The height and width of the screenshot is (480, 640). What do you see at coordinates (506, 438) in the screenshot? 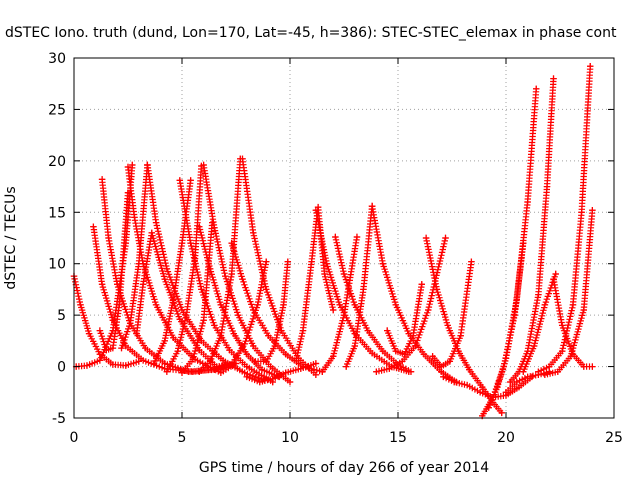
I see `x-tick-label: 20` at bounding box center [506, 438].